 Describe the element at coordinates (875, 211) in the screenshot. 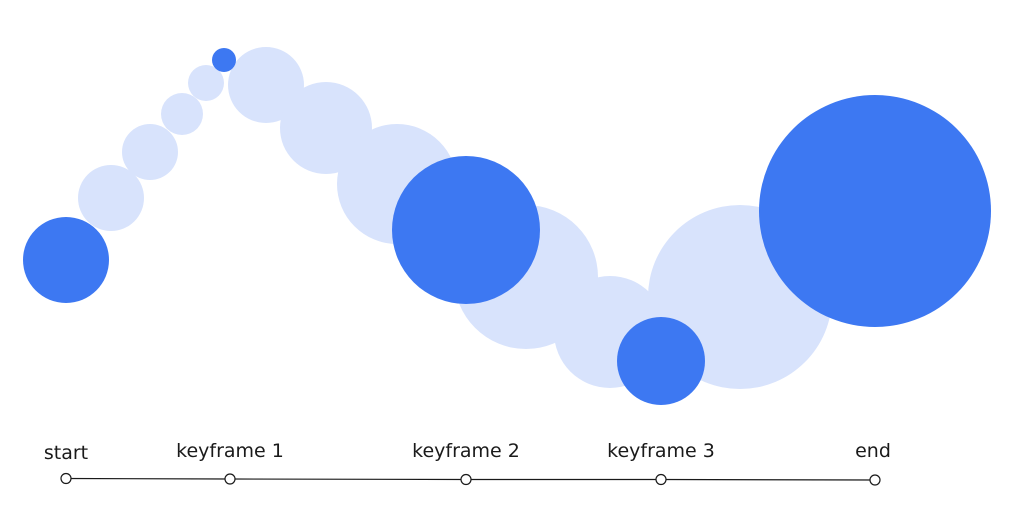

I see `keyframe-circle-end` at that location.